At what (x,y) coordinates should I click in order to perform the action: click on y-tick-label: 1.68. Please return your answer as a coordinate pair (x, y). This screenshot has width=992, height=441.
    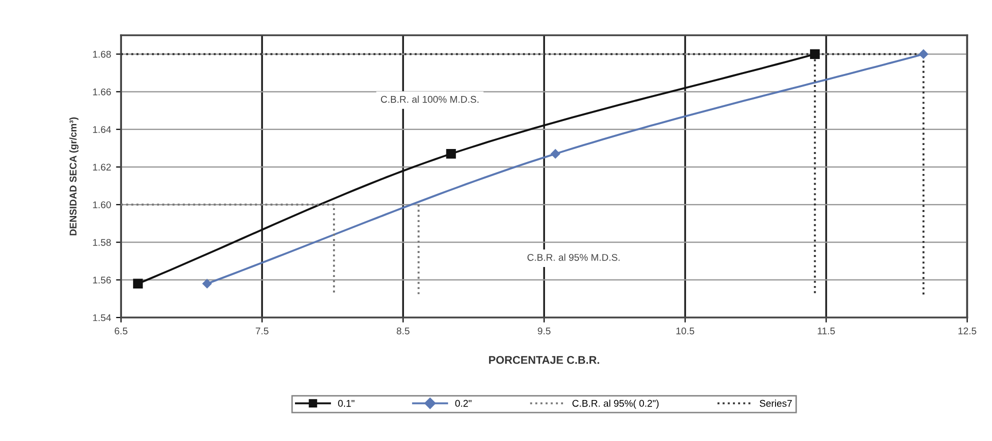
    Looking at the image, I should click on (102, 54).